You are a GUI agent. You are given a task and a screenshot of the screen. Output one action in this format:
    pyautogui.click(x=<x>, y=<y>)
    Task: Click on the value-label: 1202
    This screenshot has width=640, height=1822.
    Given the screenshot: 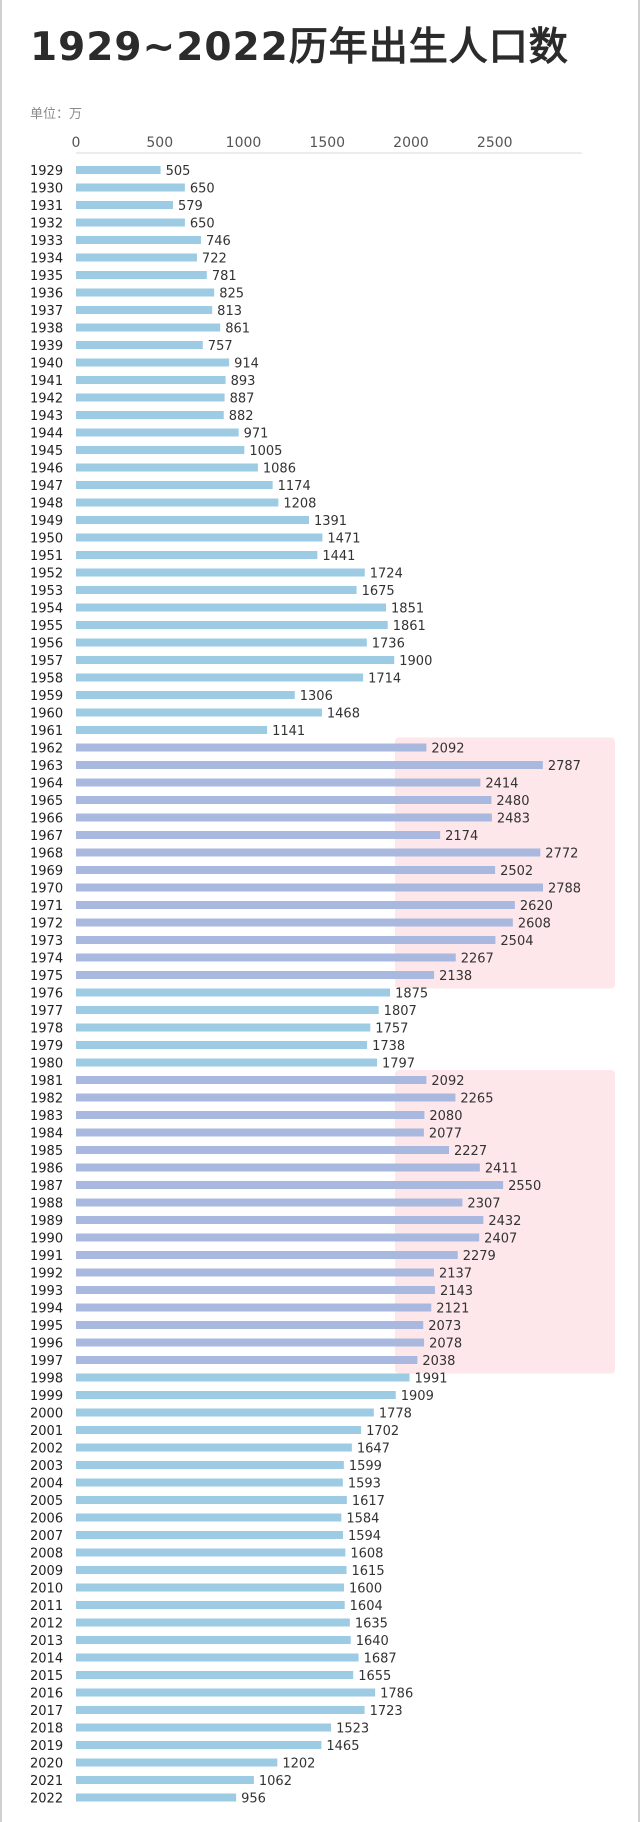 What is the action you would take?
    pyautogui.click(x=298, y=1764)
    